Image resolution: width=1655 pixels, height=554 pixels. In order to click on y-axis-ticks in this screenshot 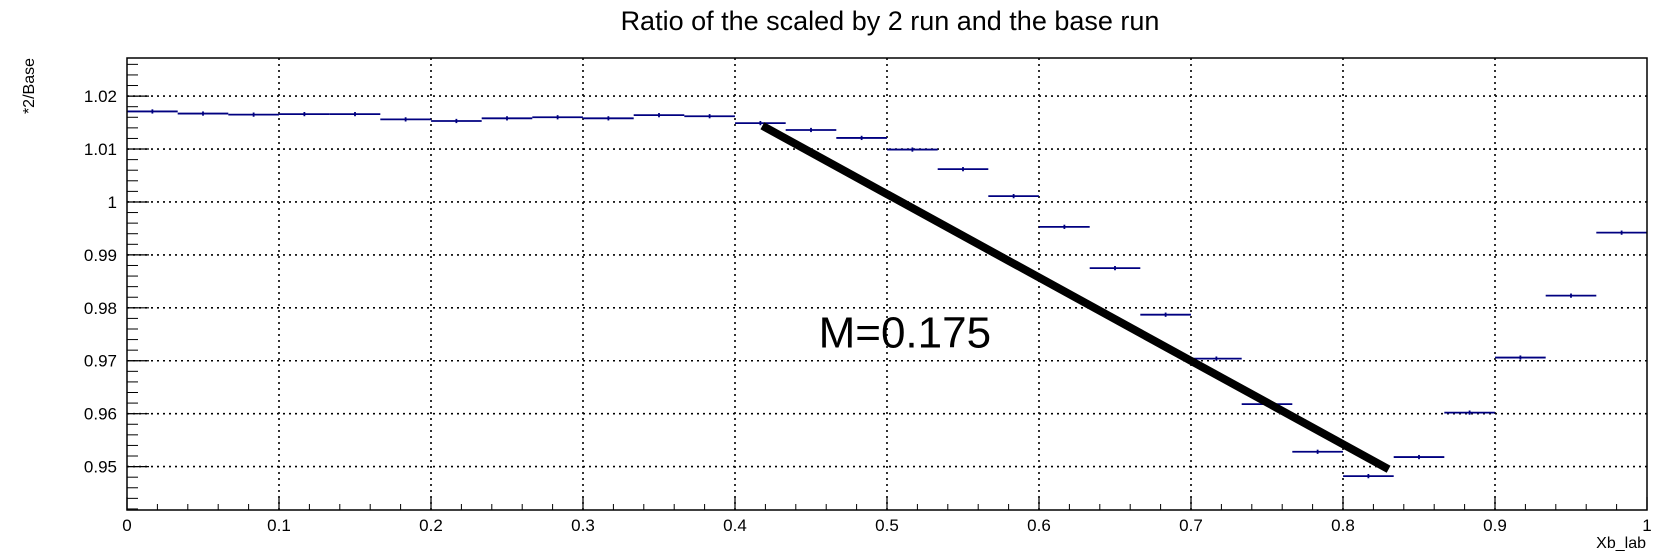, I will do `click(138, 286)`.